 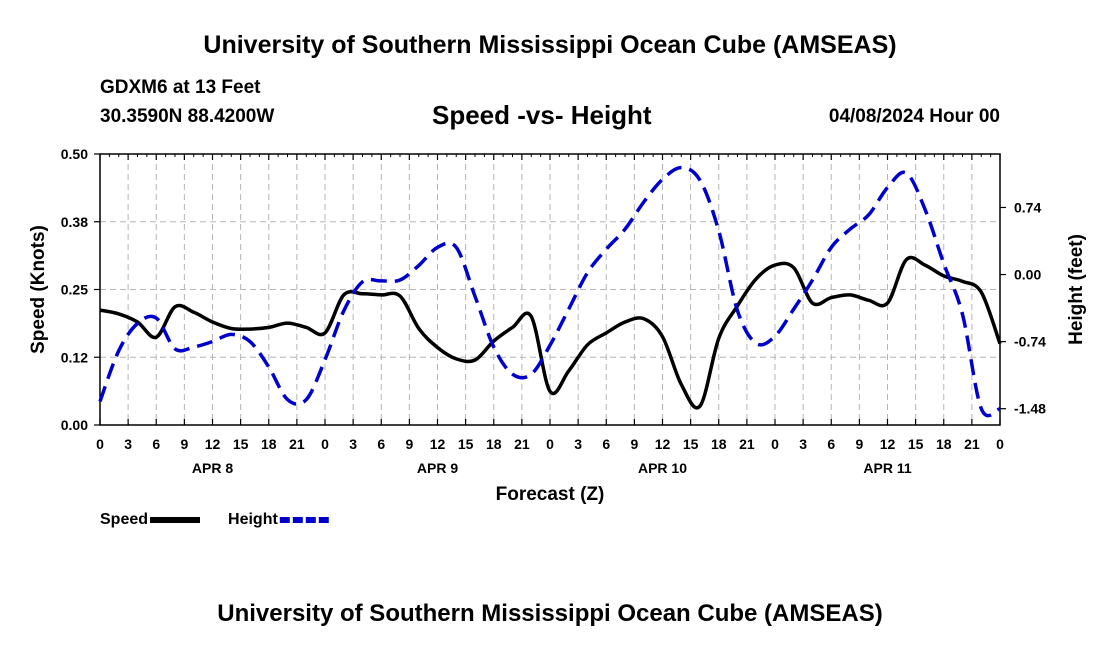 I want to click on right-tick-label: 0.74, so click(x=1027, y=207).